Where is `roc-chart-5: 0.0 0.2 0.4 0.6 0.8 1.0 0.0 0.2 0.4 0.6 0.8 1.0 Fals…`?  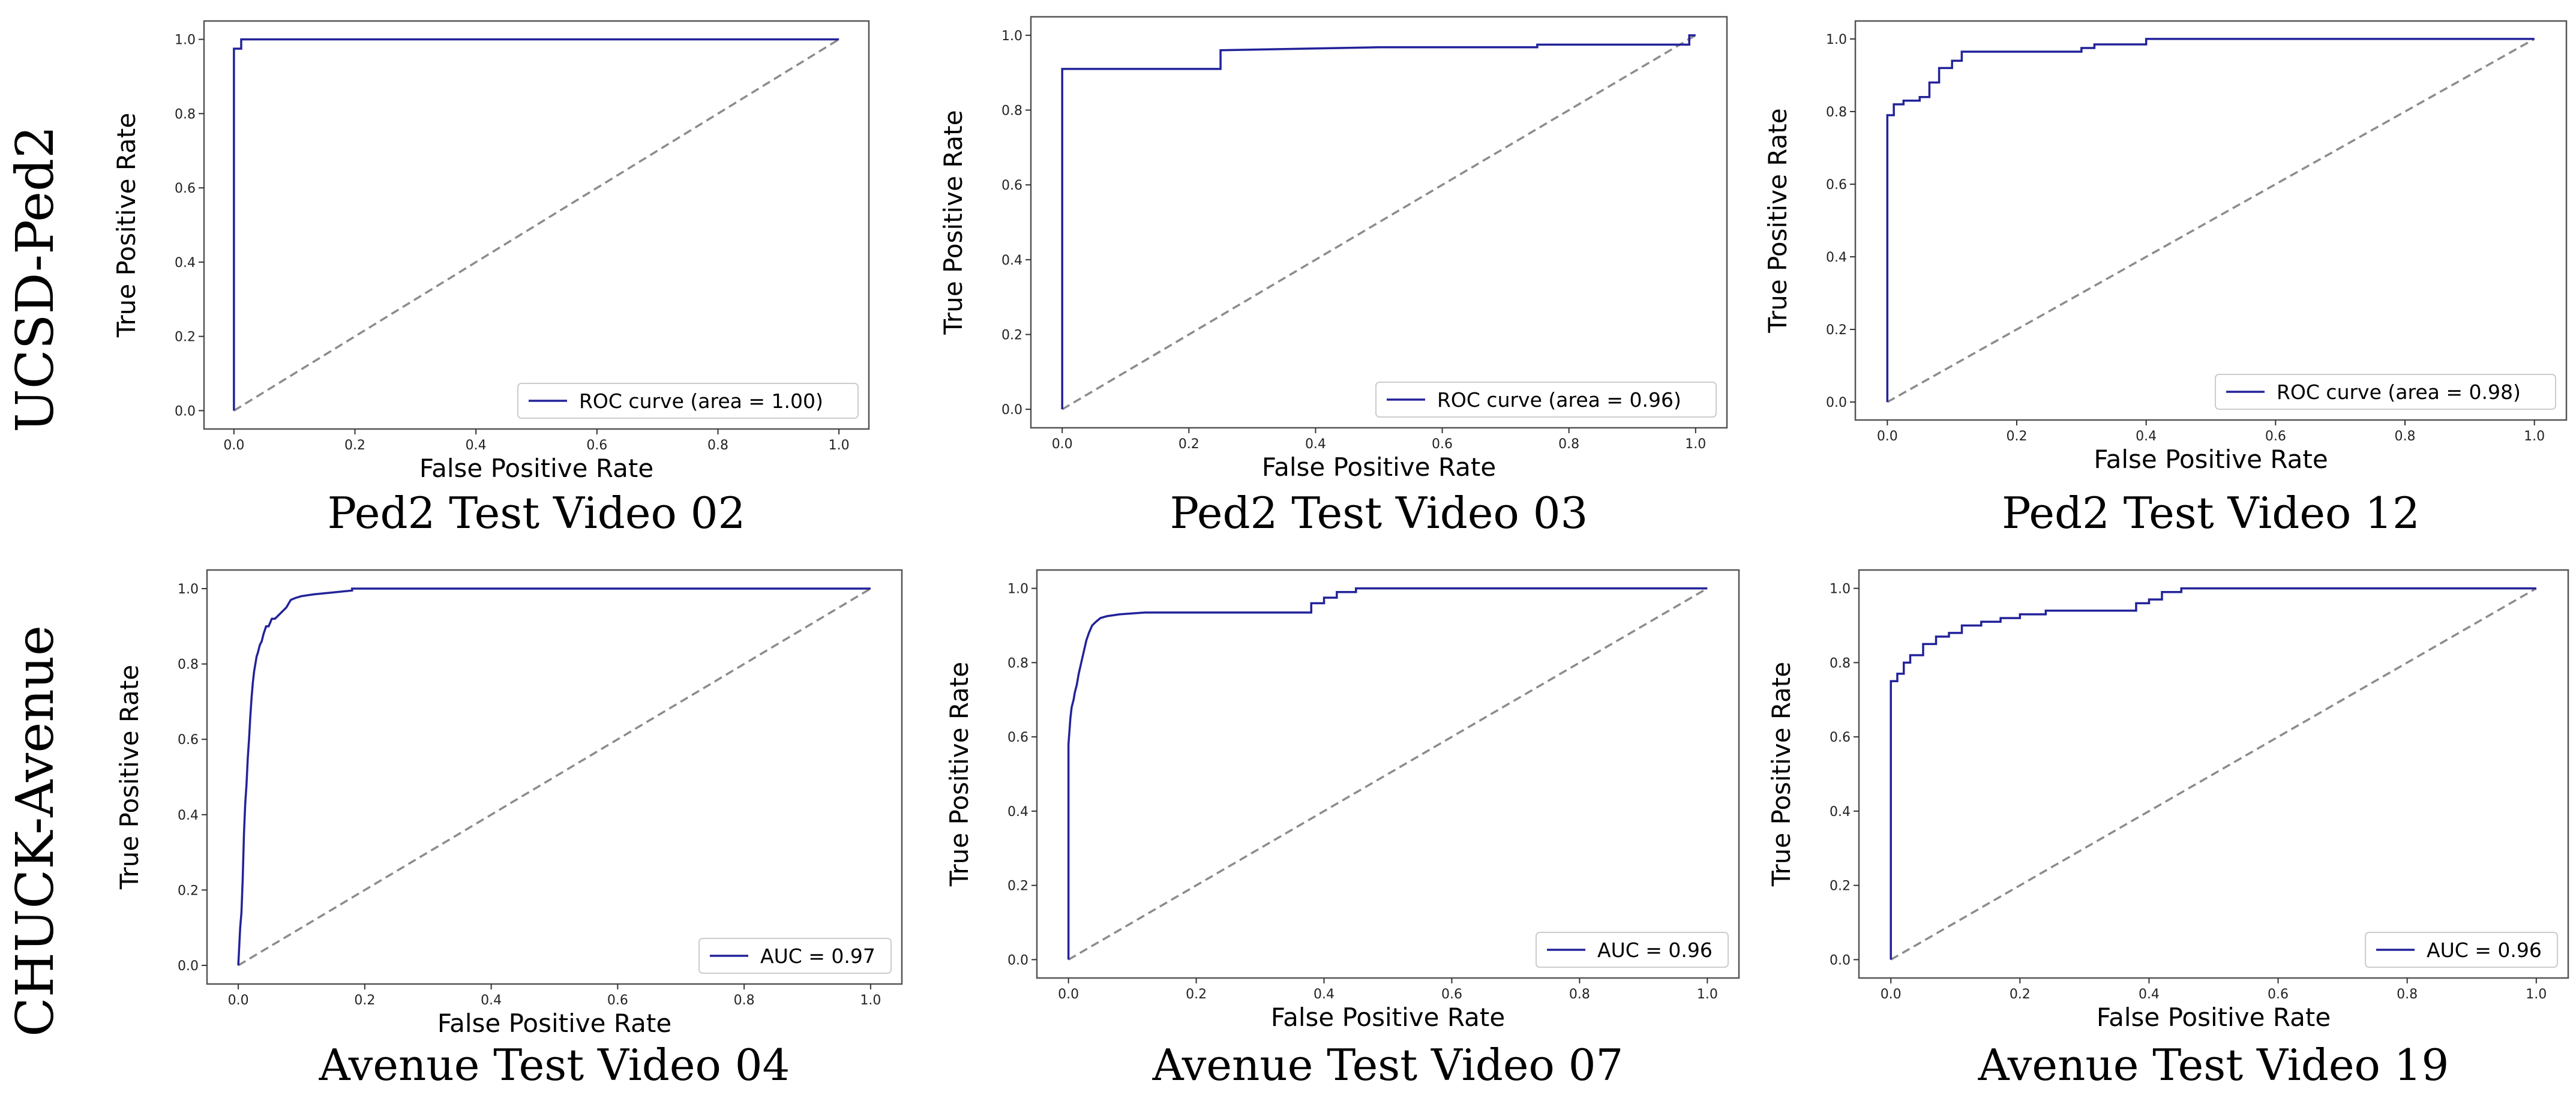
roc-chart-5: 0.0 0.2 0.4 0.6 0.8 1.0 0.0 0.2 0.4 0.6 0.8 1.0 Fals… is located at coordinates (1342, 829).